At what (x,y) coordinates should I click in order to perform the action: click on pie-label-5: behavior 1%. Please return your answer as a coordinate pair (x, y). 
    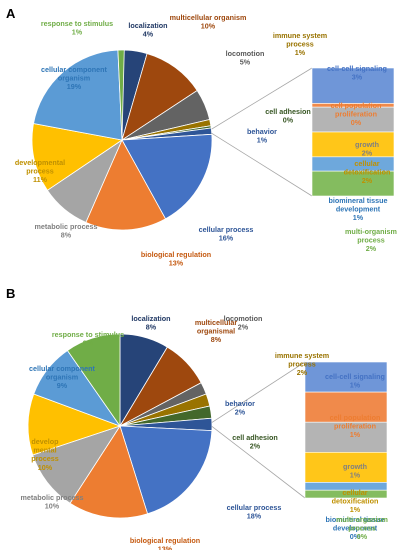
    Looking at the image, I should click on (262, 136).